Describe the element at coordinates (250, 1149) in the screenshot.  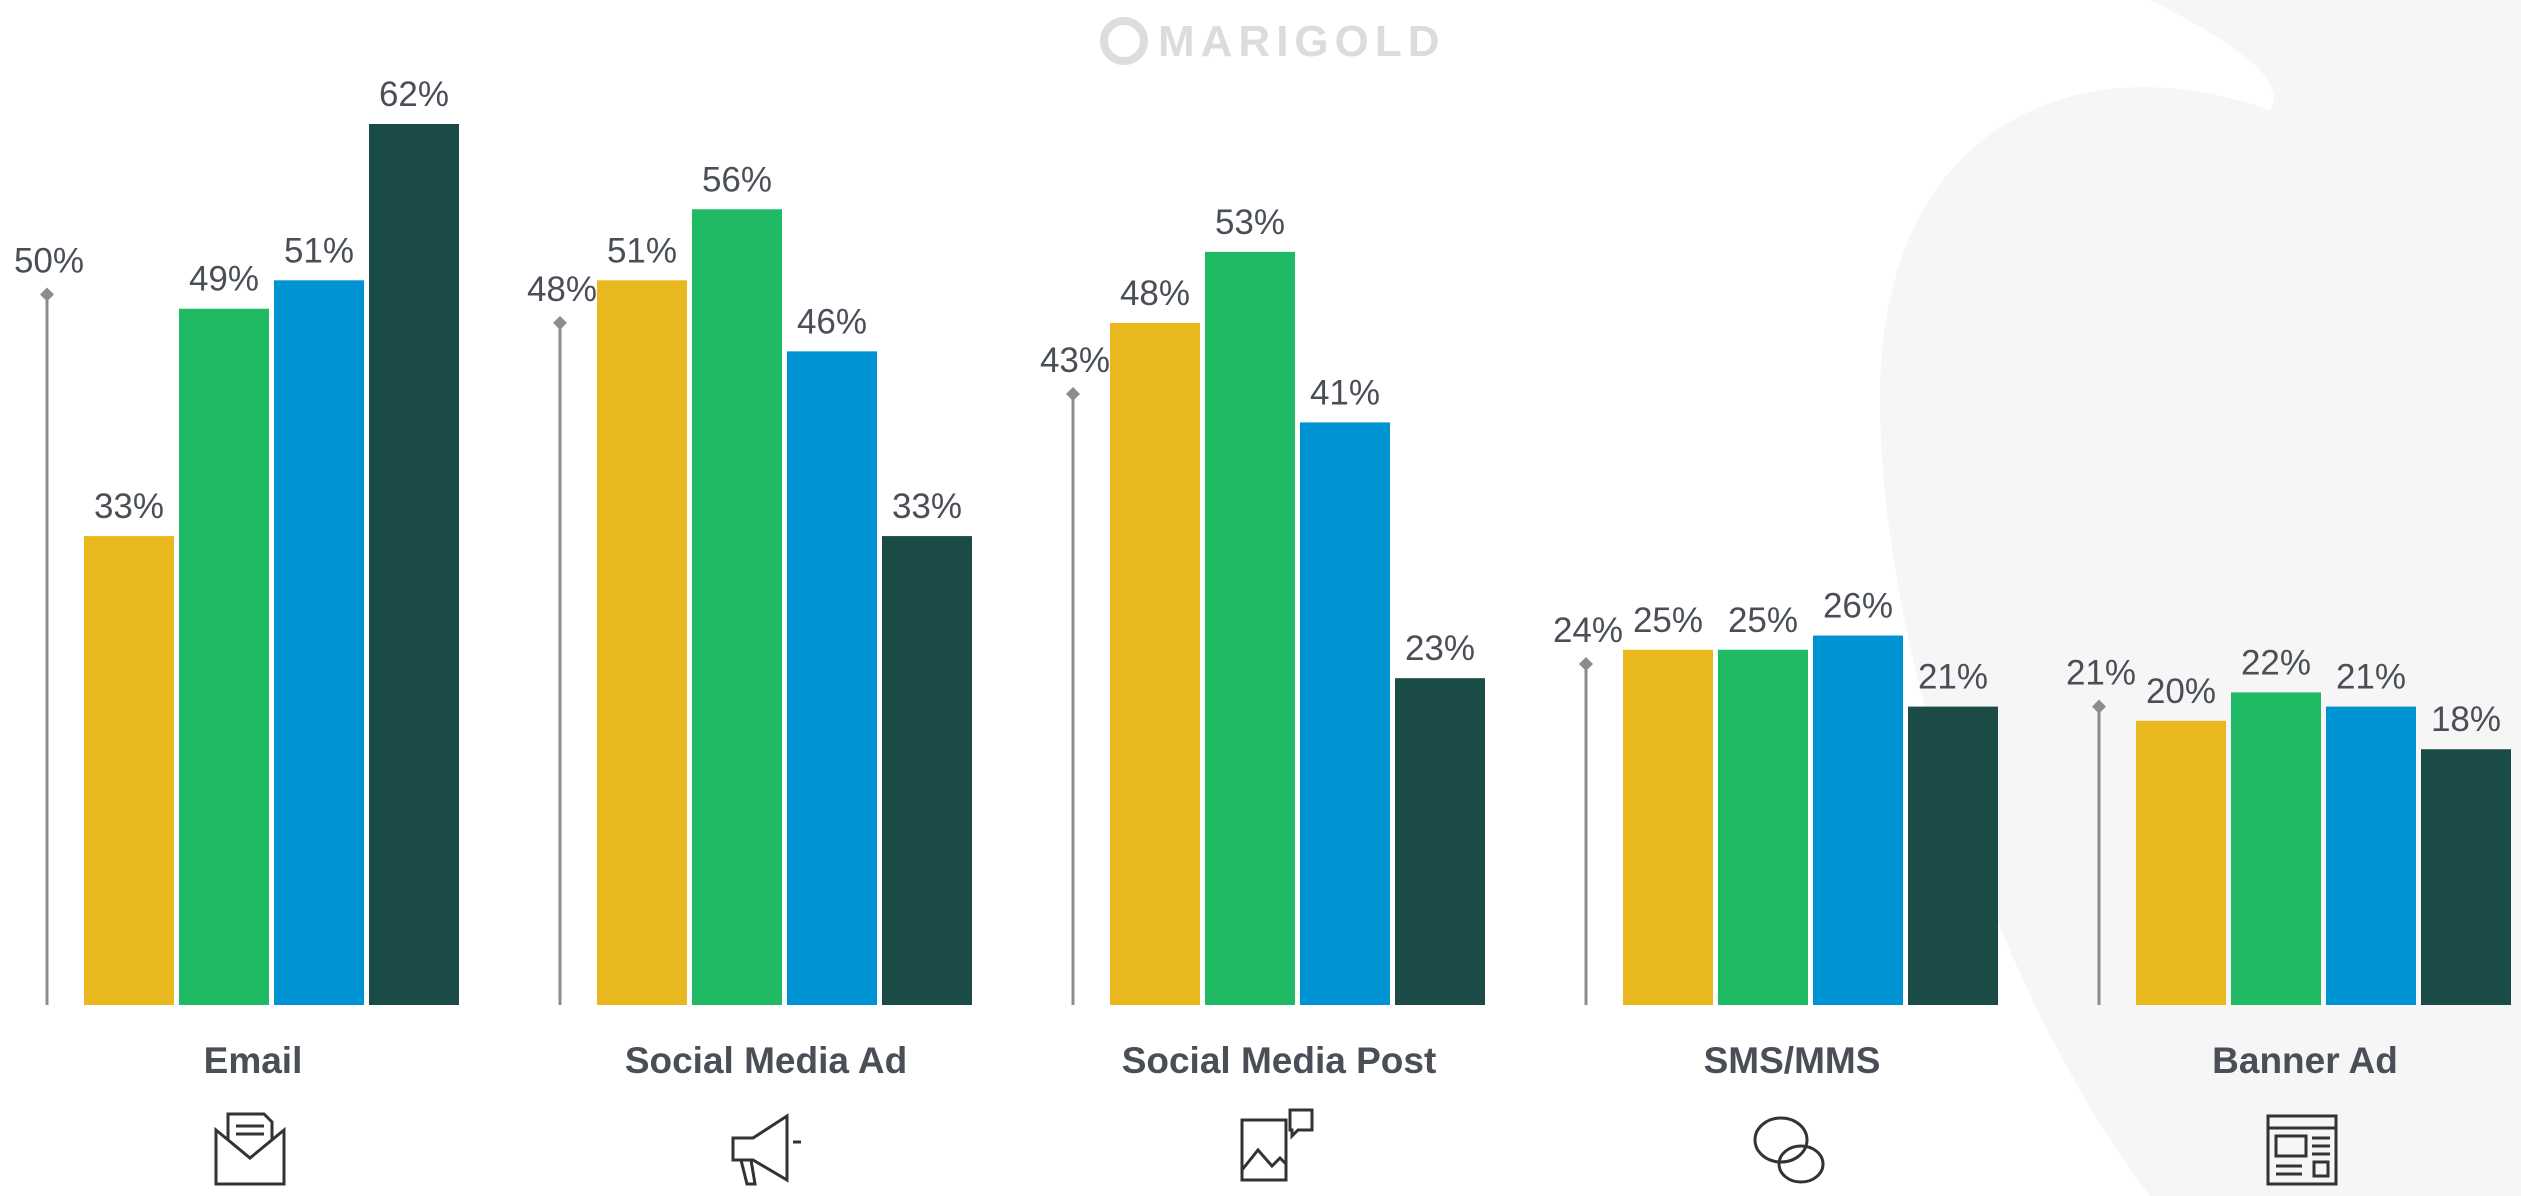
I see `email-icon` at that location.